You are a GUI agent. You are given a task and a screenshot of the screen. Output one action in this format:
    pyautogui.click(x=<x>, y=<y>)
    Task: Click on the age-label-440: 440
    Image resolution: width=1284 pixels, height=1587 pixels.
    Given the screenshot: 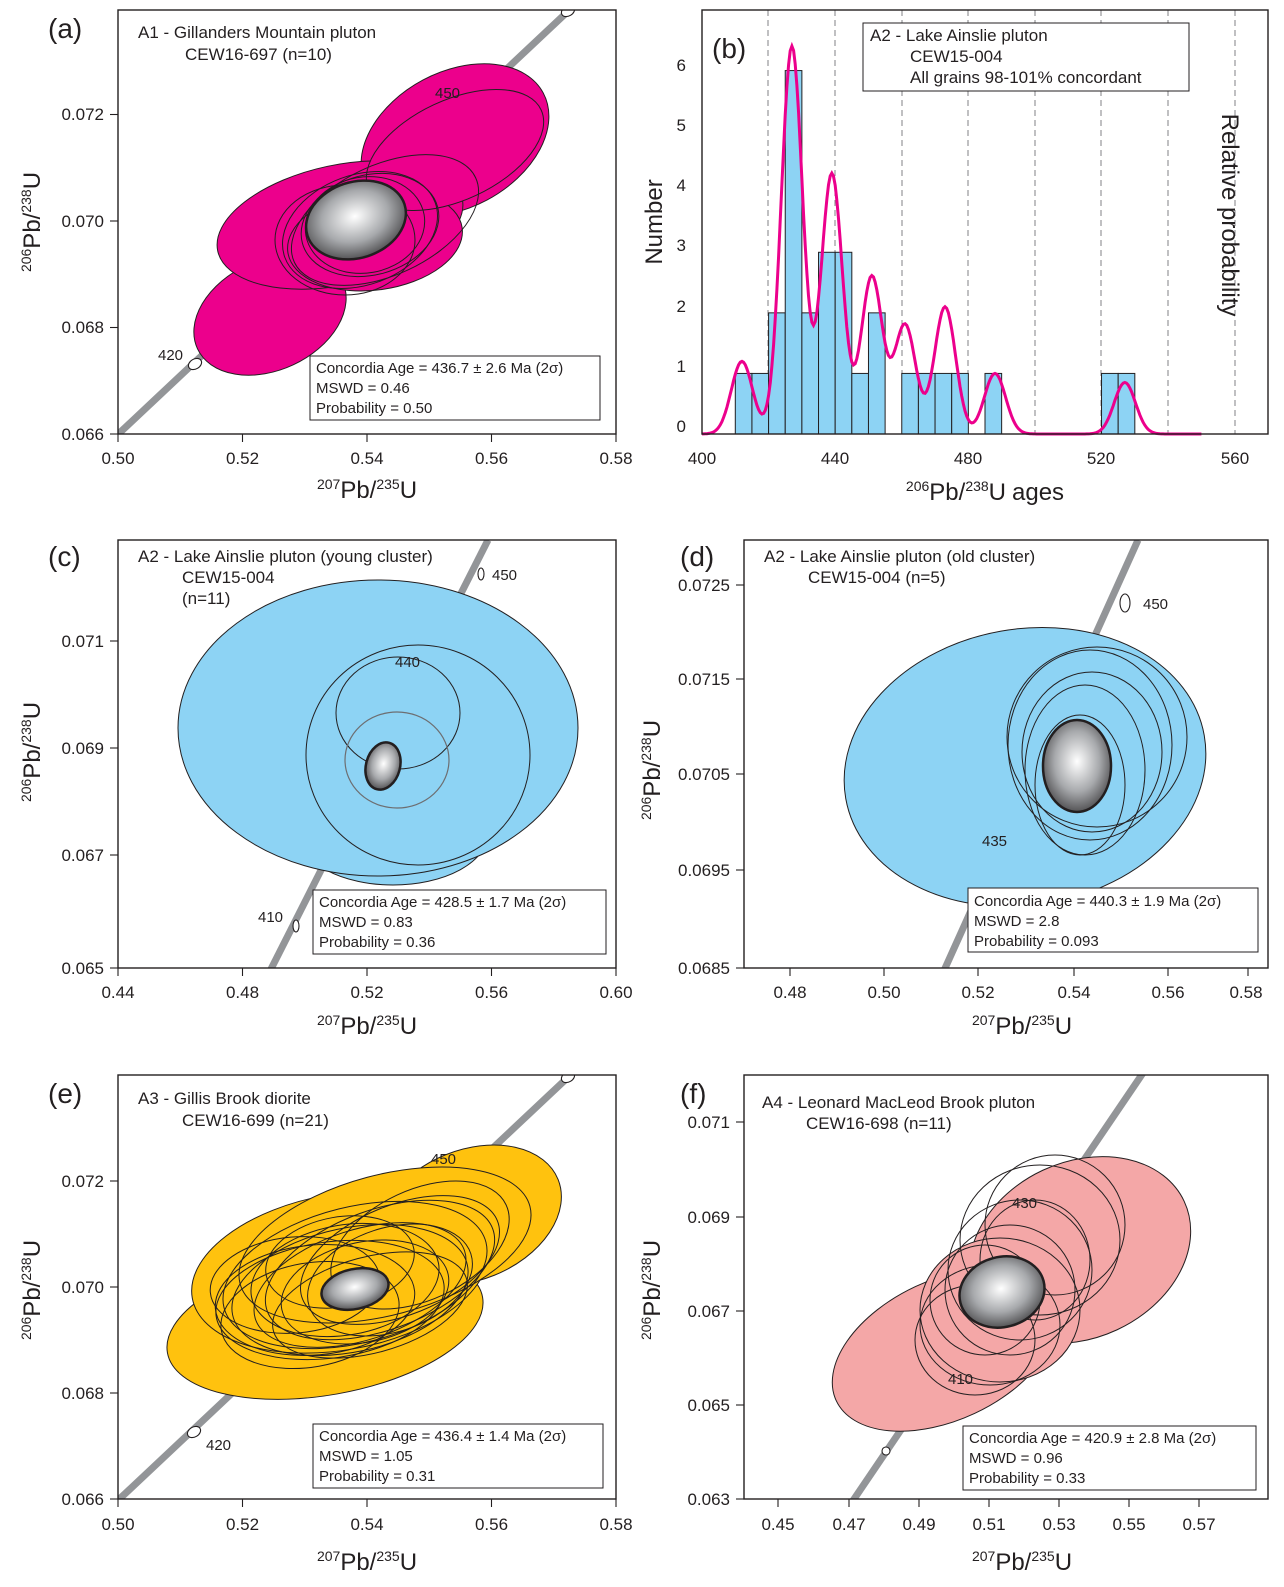 What is the action you would take?
    pyautogui.click(x=407, y=662)
    